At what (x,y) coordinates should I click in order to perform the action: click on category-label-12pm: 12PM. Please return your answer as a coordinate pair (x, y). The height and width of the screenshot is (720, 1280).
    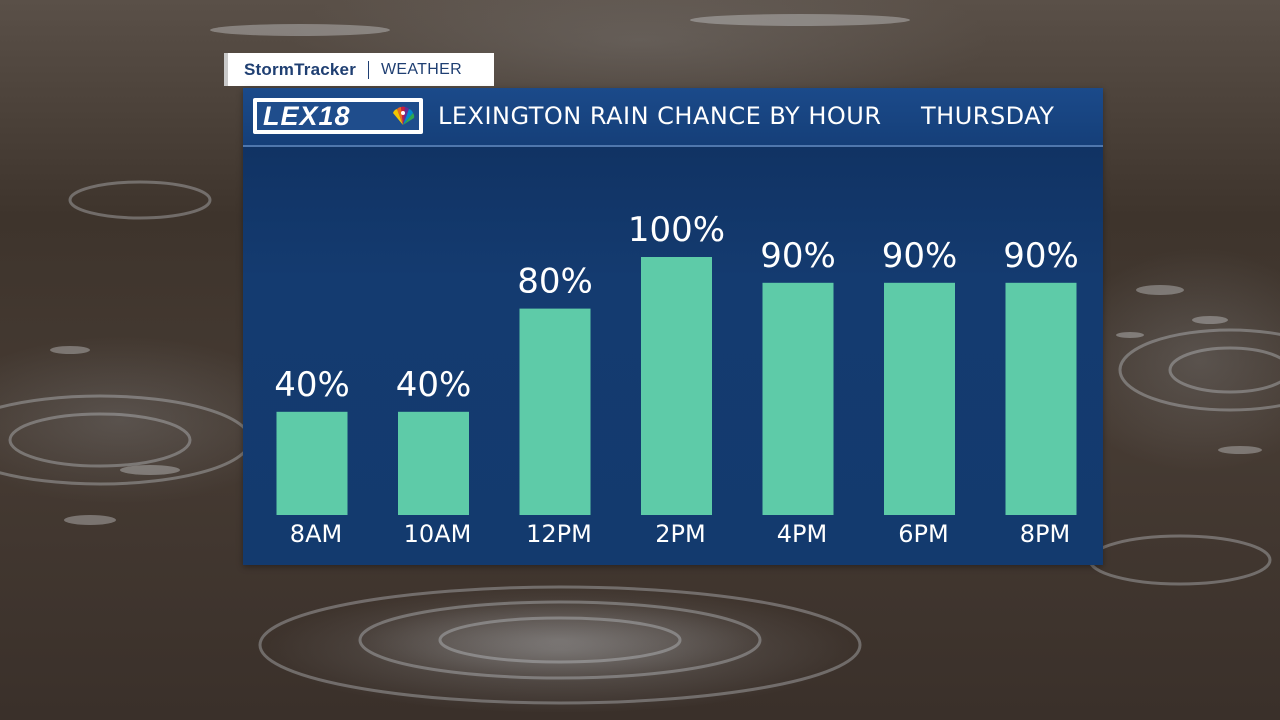
    Looking at the image, I should click on (559, 534).